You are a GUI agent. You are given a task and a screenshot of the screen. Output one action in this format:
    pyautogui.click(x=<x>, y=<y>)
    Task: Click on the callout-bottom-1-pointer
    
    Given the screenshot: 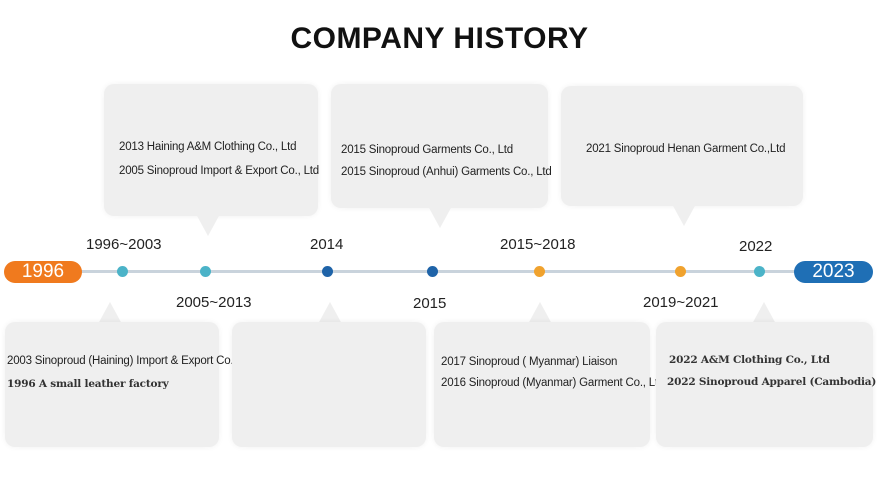 What is the action you would take?
    pyautogui.click(x=110, y=313)
    